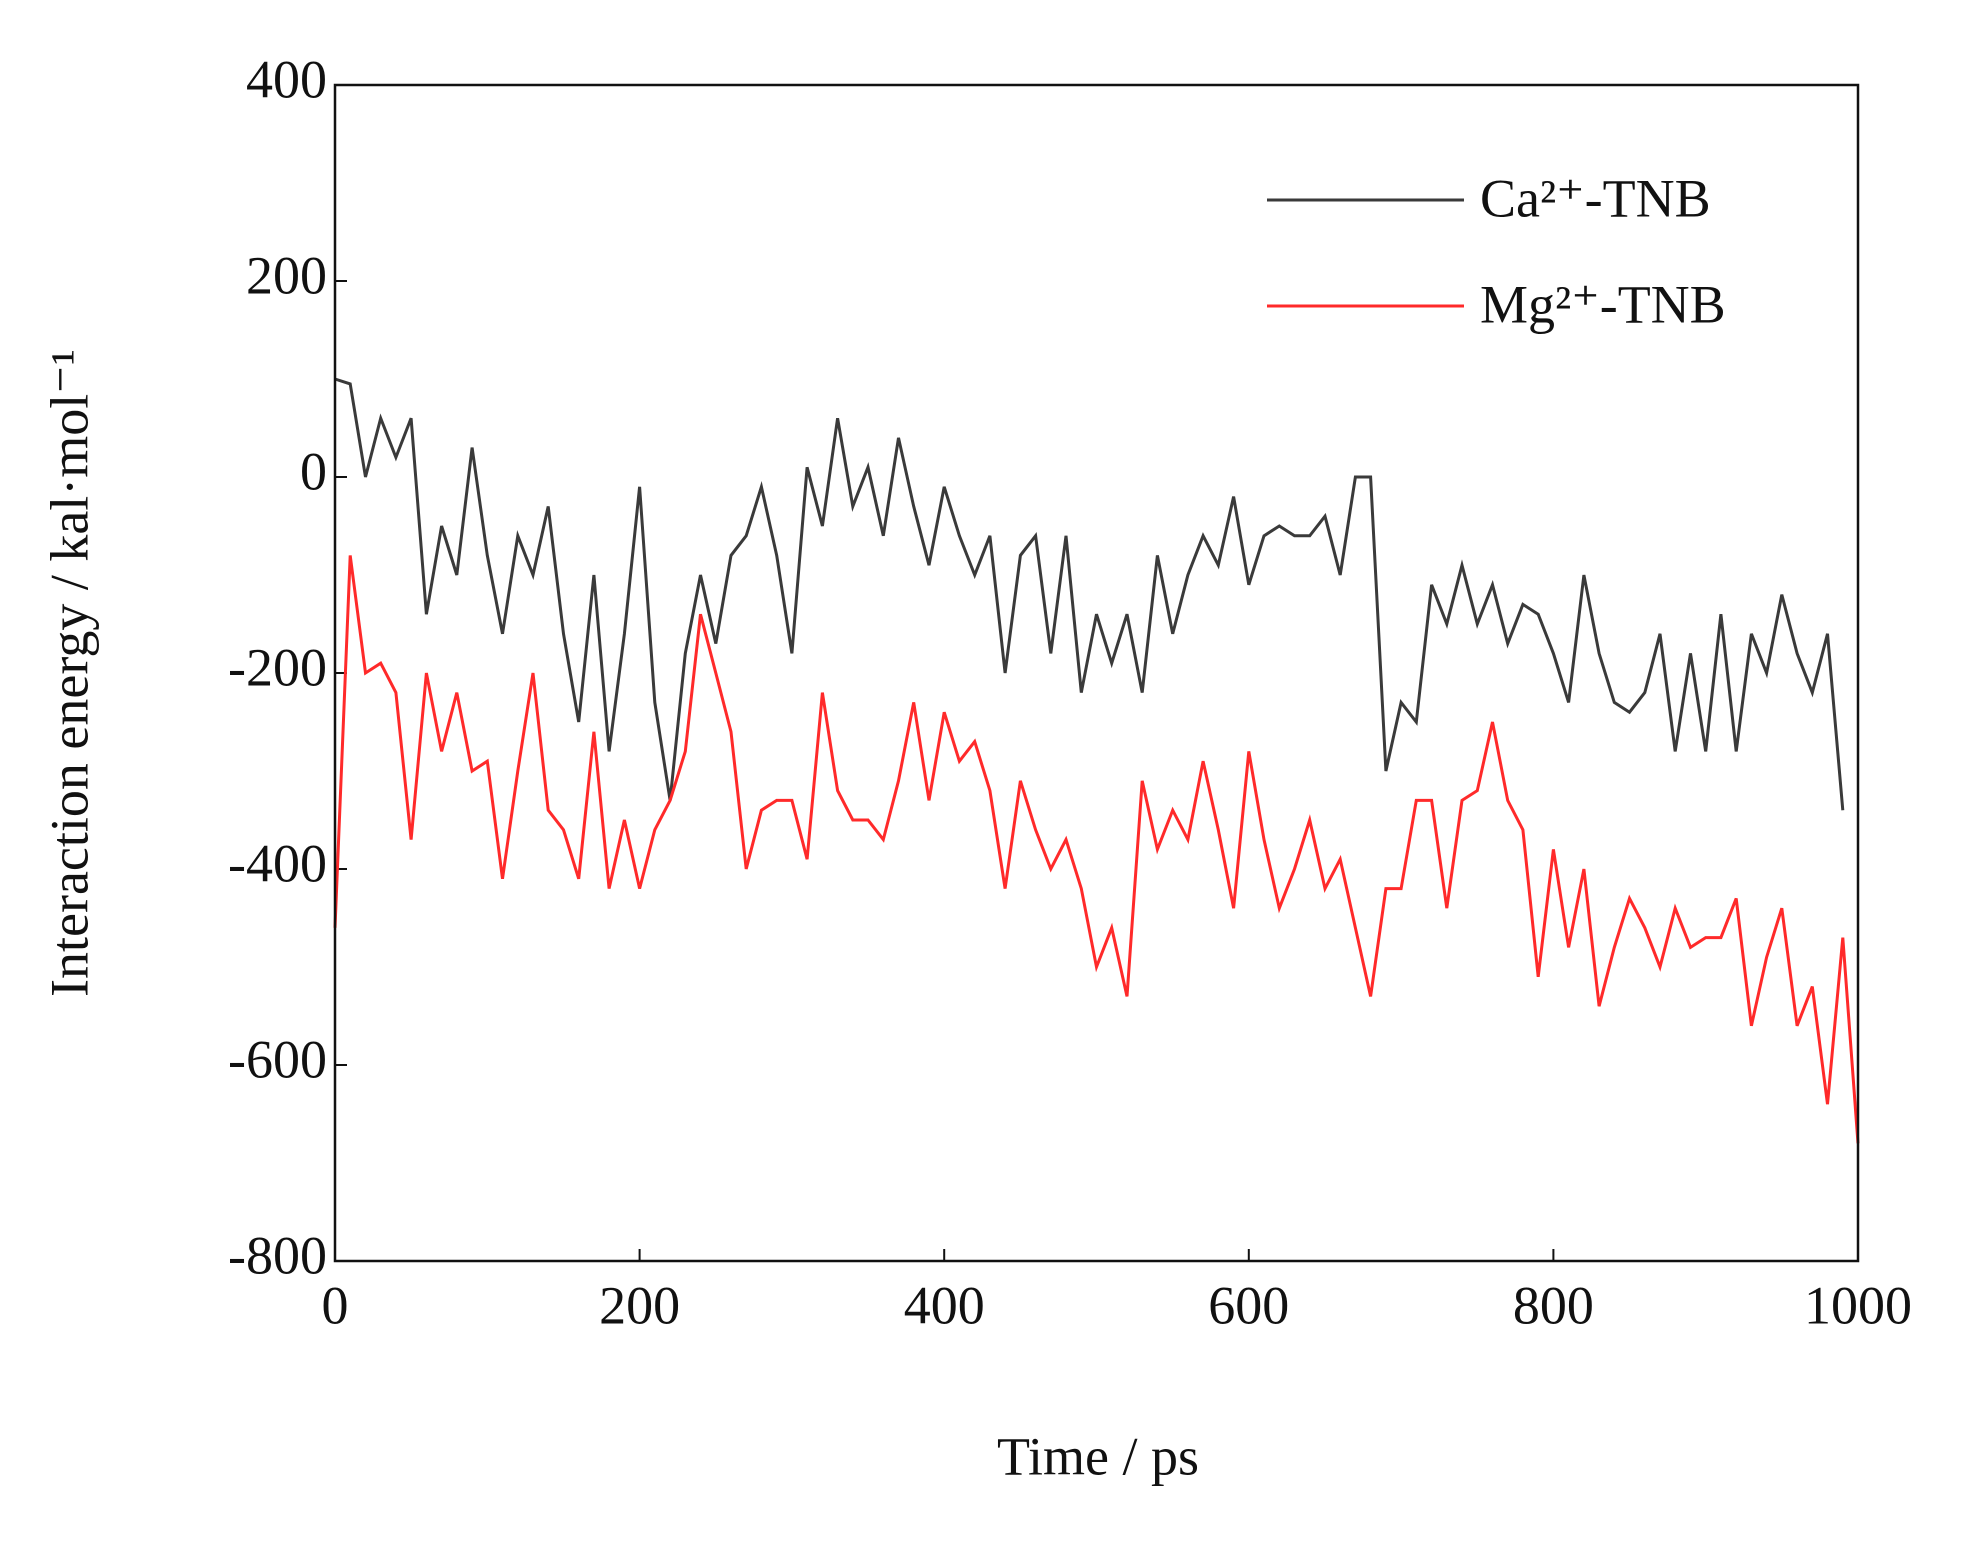  What do you see at coordinates (1098, 1456) in the screenshot?
I see `x-axis-label: Time / ps` at bounding box center [1098, 1456].